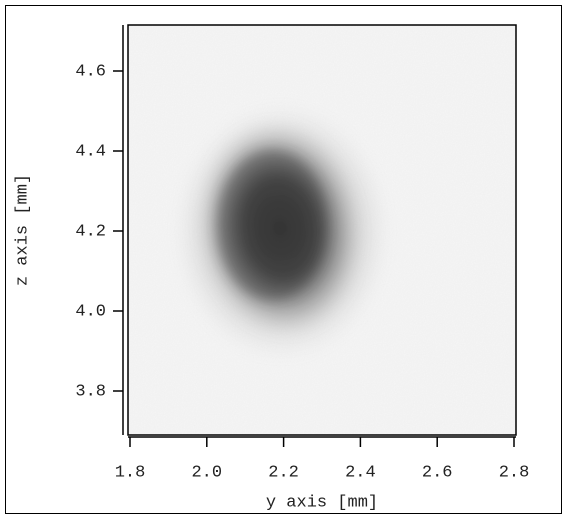 This screenshot has width=567, height=519. What do you see at coordinates (90, 311) in the screenshot?
I see `y-tick-label: 4.0` at bounding box center [90, 311].